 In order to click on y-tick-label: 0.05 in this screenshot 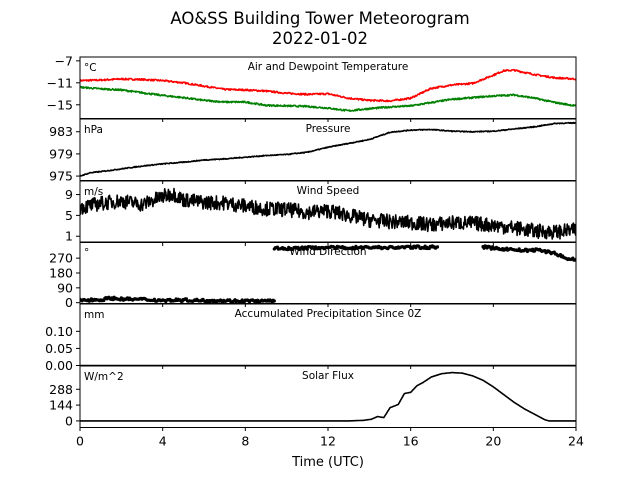, I will do `click(59, 348)`.